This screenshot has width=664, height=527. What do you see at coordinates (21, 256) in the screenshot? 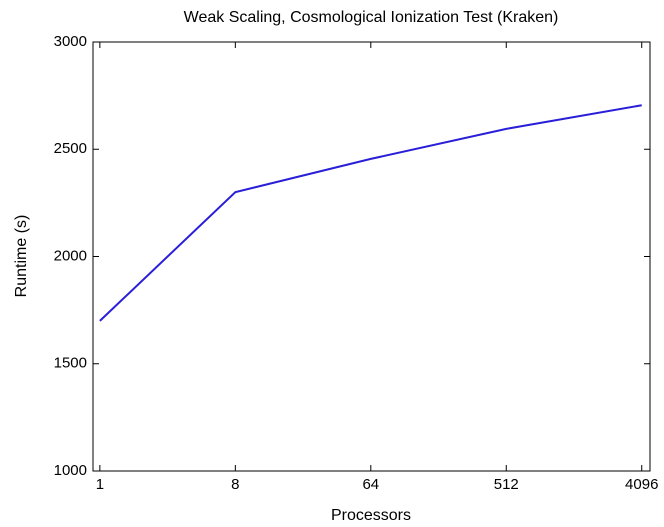
I see `y-axis-label: Runtime (s)` at bounding box center [21, 256].